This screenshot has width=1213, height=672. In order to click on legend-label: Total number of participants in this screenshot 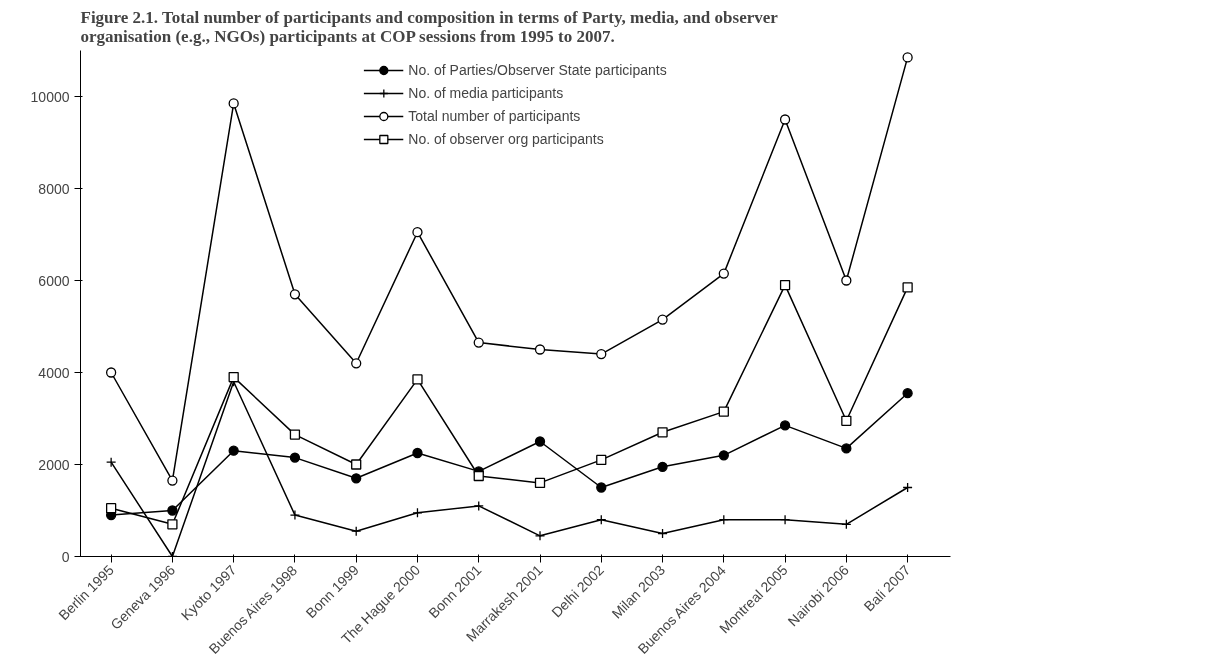, I will do `click(494, 116)`.